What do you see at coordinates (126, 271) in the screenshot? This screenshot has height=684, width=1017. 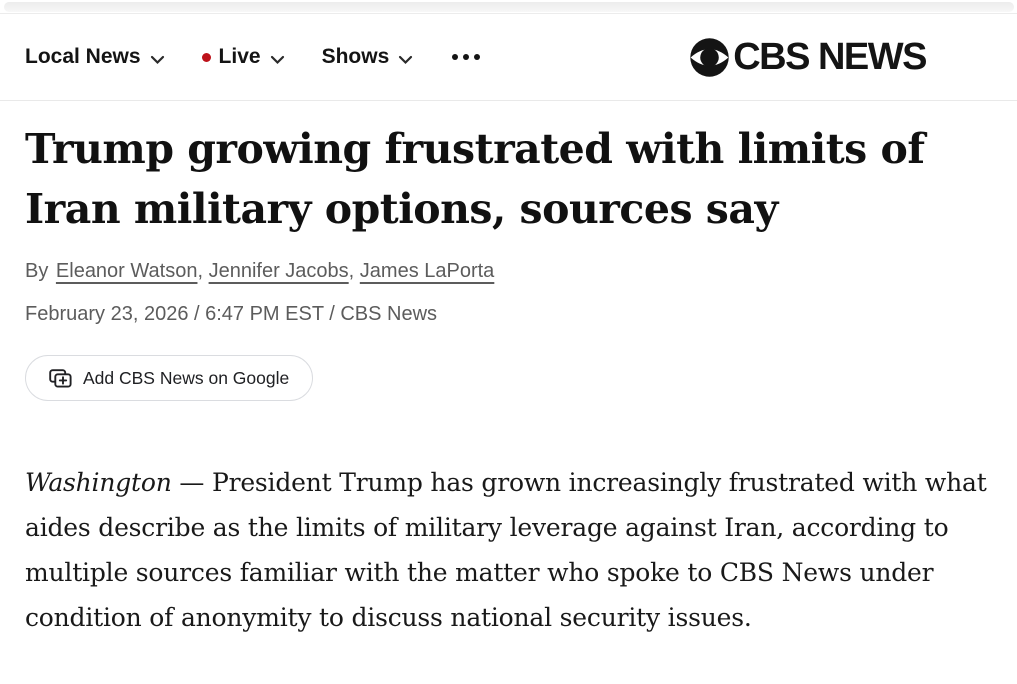 I see `author-link: Eleanor Watson` at bounding box center [126, 271].